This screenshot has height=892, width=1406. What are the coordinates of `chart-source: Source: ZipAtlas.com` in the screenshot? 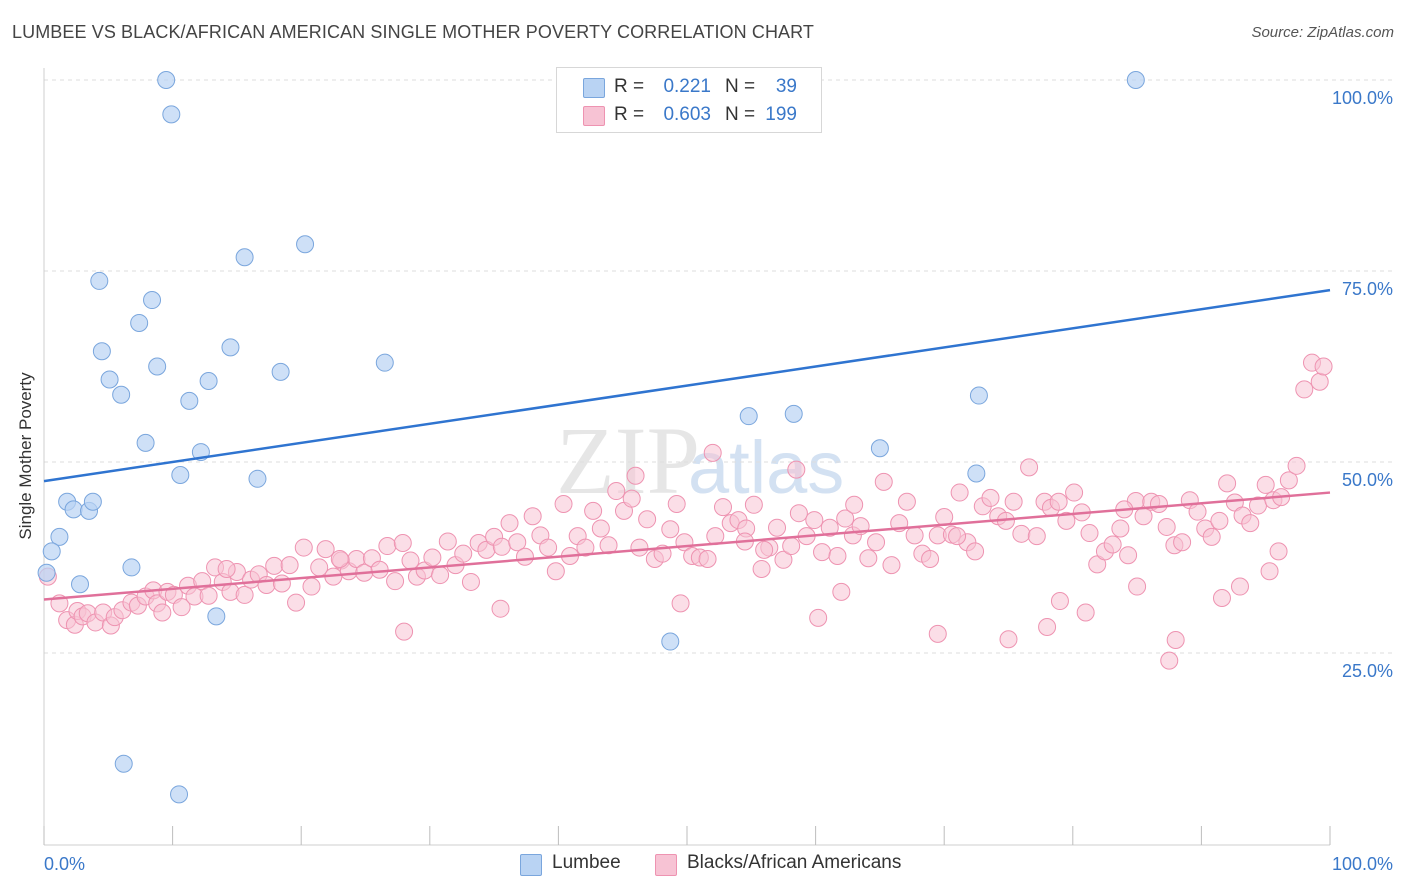 It's located at (1322, 32).